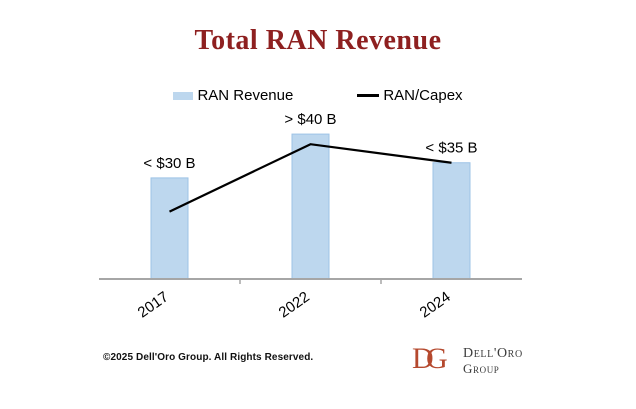 The height and width of the screenshot is (409, 636). What do you see at coordinates (169, 163) in the screenshot?
I see `data-label-2017: < $30 B` at bounding box center [169, 163].